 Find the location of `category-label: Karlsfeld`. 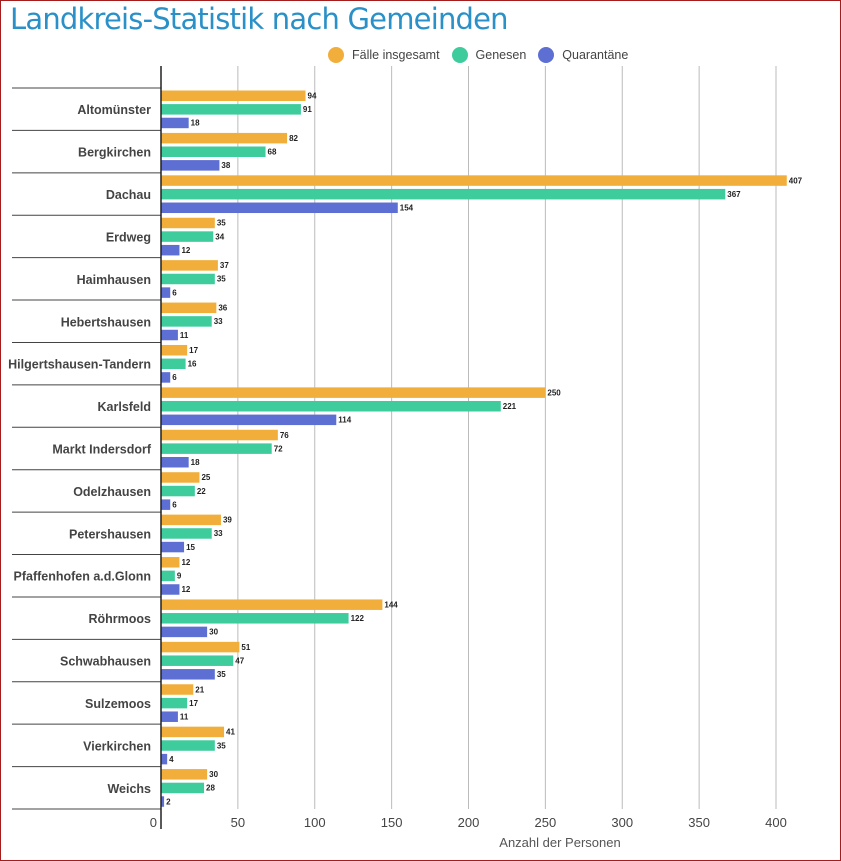

category-label: Karlsfeld is located at coordinates (125, 407).